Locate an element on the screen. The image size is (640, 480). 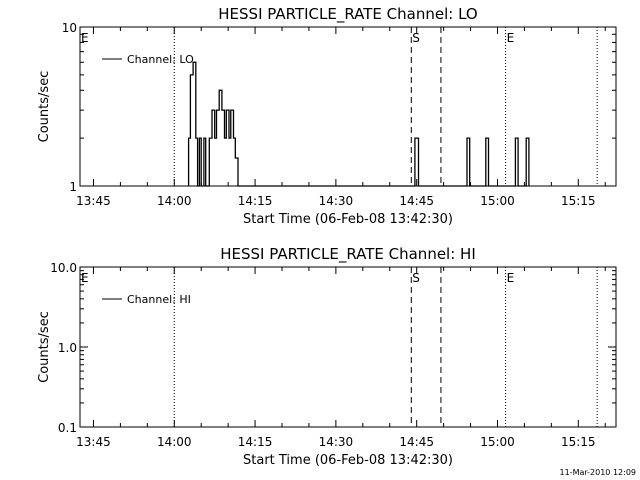
legend-label: Channel: LO is located at coordinates (160, 59).